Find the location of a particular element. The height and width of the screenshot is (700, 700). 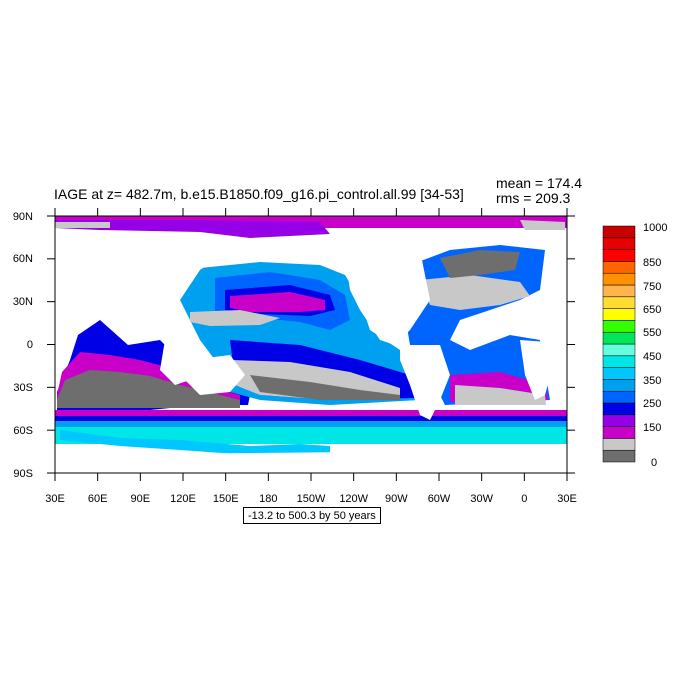

lat-label: 60S is located at coordinates (23, 431).